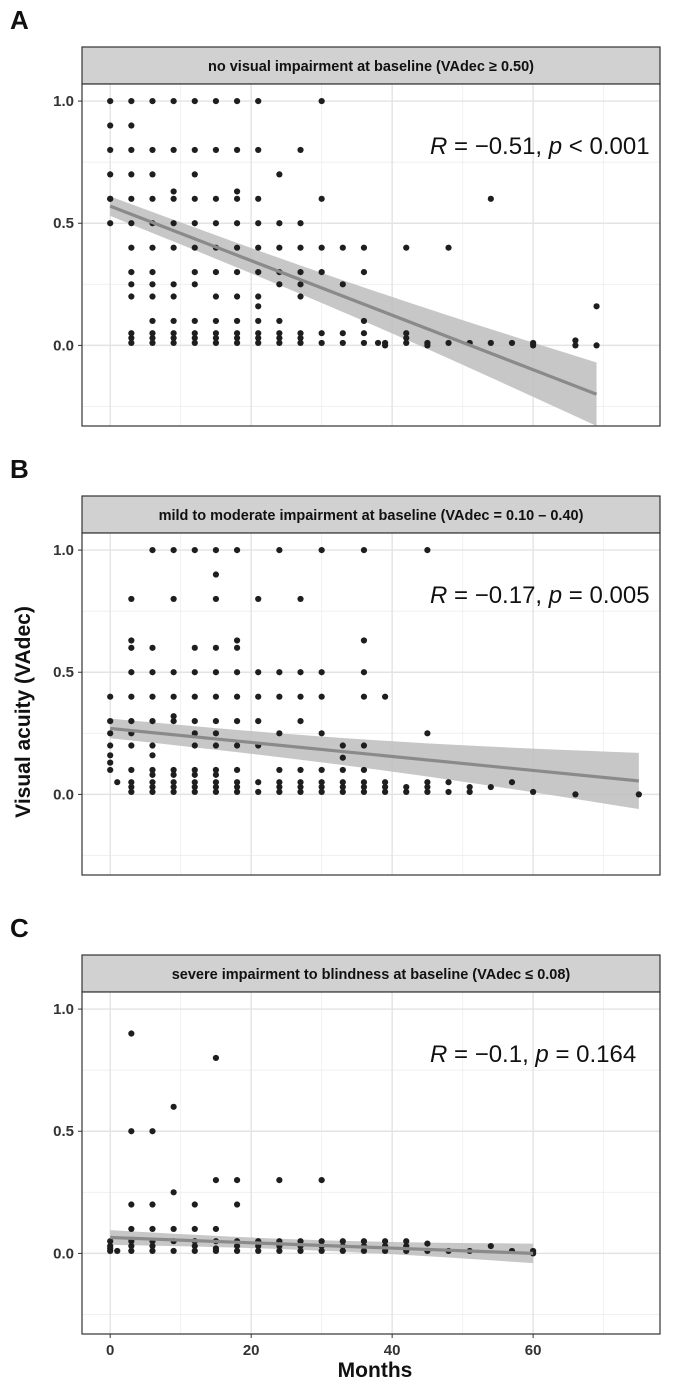  Describe the element at coordinates (63, 794) in the screenshot. I see `y-tick-label: 0.0` at that location.